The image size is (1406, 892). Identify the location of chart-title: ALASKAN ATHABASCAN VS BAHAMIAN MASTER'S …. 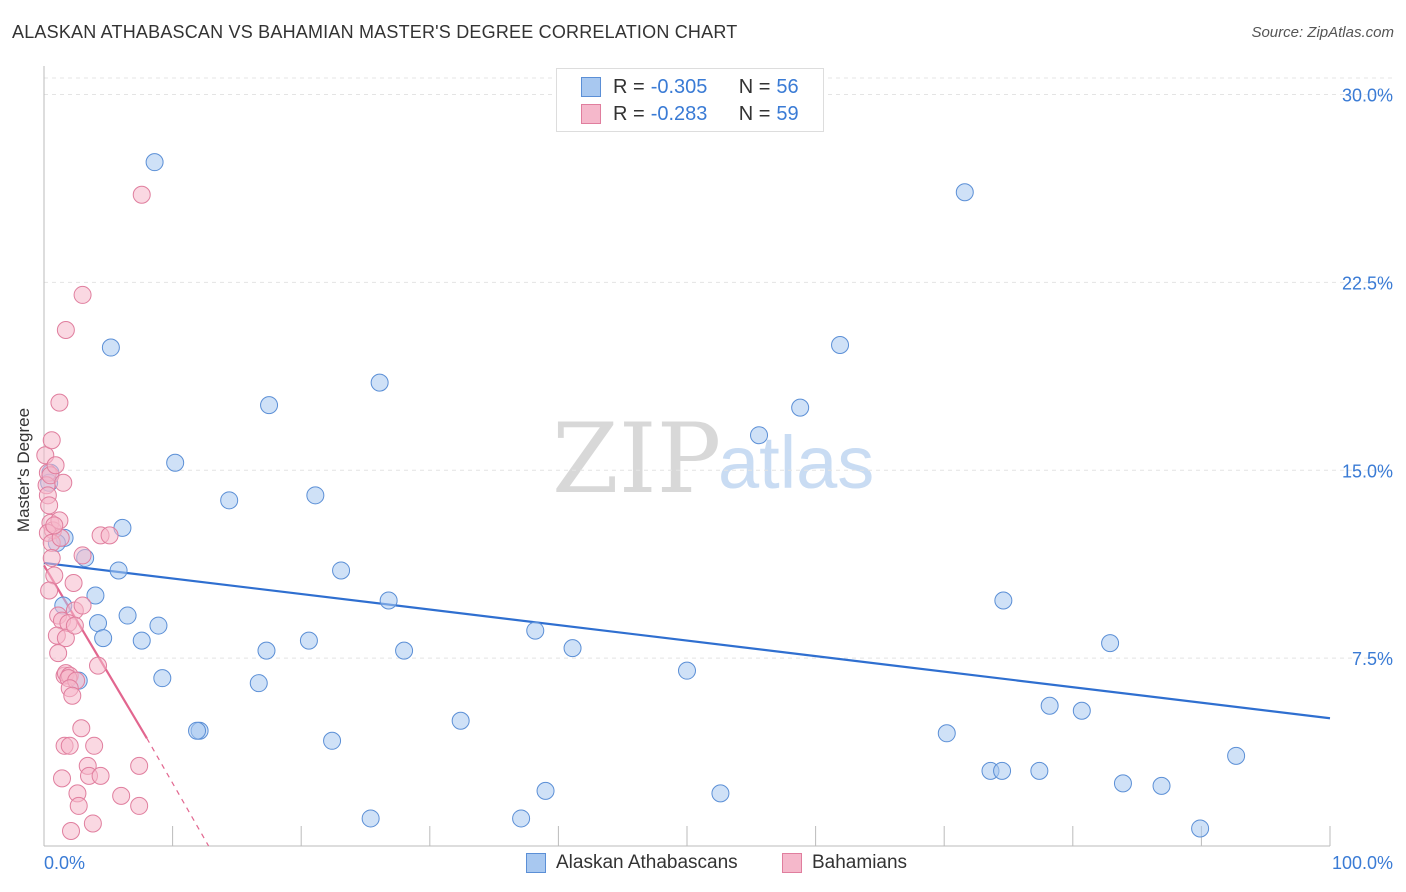
(375, 32).